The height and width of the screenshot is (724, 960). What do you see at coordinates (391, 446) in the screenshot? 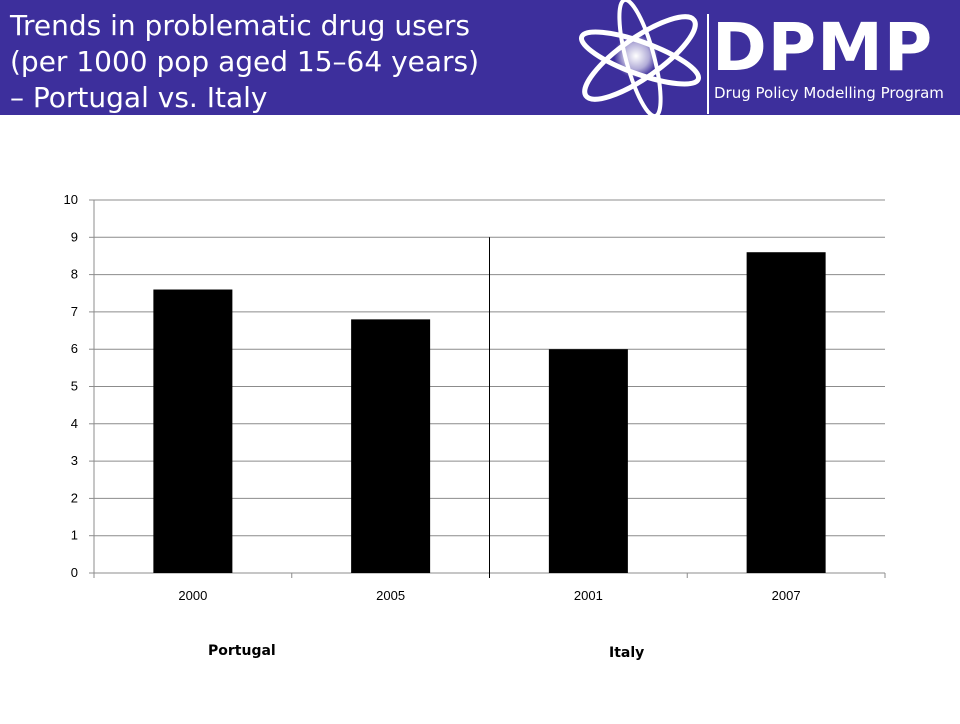
I see `bar-2005` at bounding box center [391, 446].